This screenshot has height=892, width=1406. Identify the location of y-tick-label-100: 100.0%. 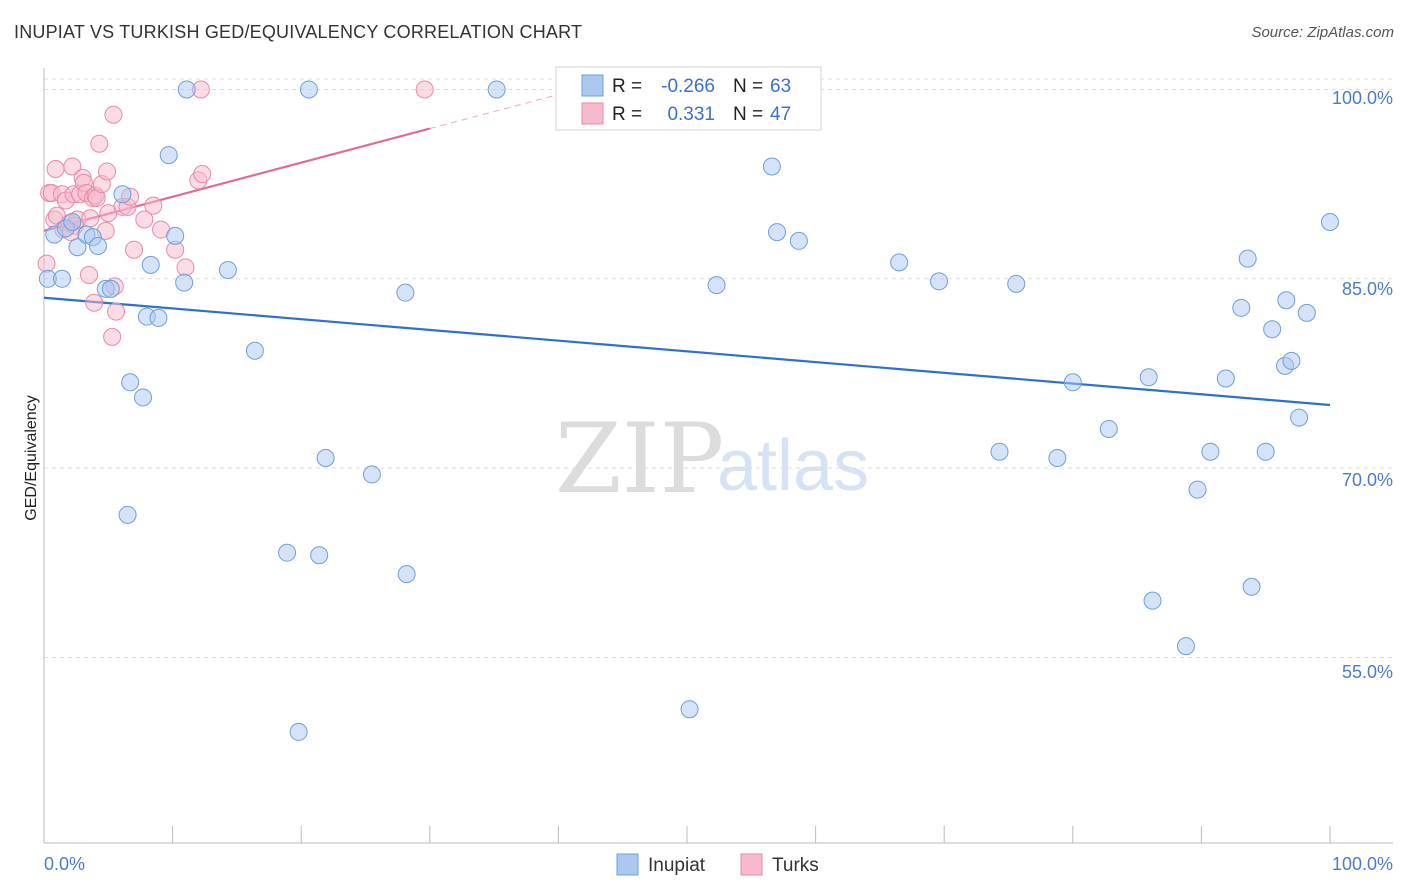
(1362, 98).